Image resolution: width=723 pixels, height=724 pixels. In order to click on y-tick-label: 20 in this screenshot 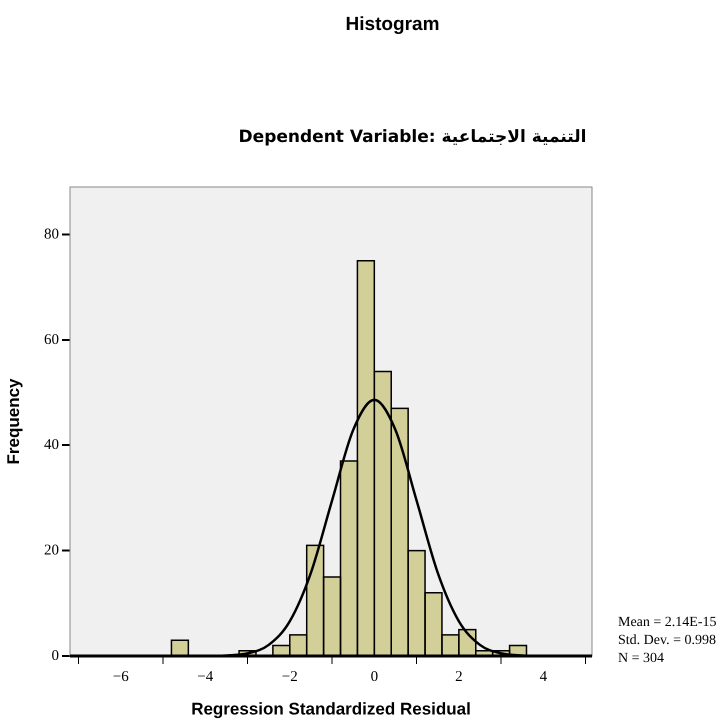, I will do `click(51, 550)`.